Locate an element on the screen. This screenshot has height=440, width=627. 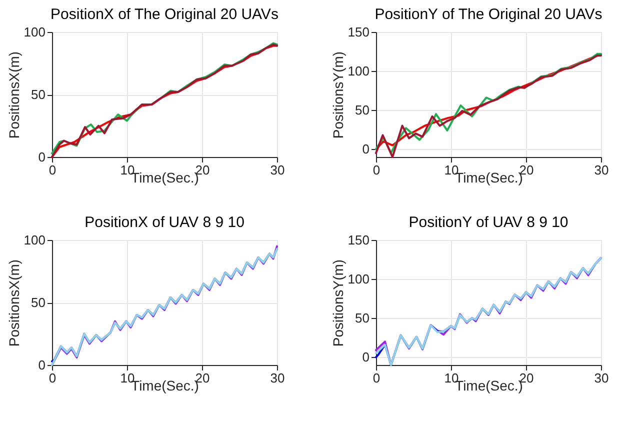
chart-title: PositionY of The Original 20 UAVs is located at coordinates (488, 14).